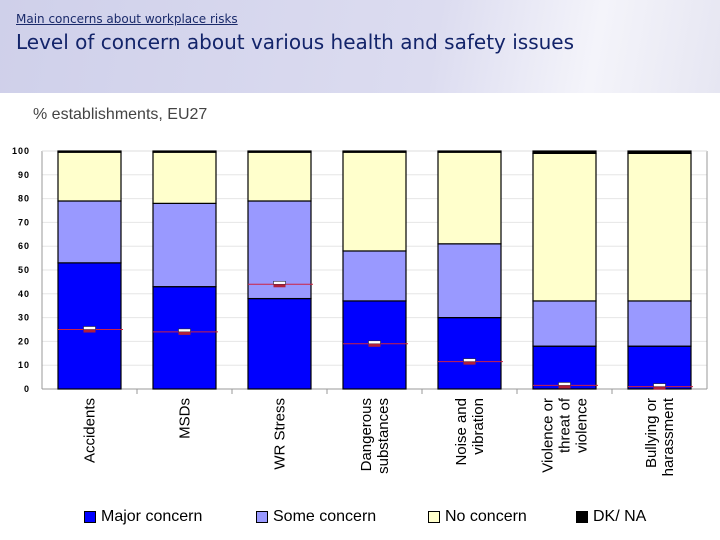  I want to click on category-label-line: Violence or, so click(548, 435).